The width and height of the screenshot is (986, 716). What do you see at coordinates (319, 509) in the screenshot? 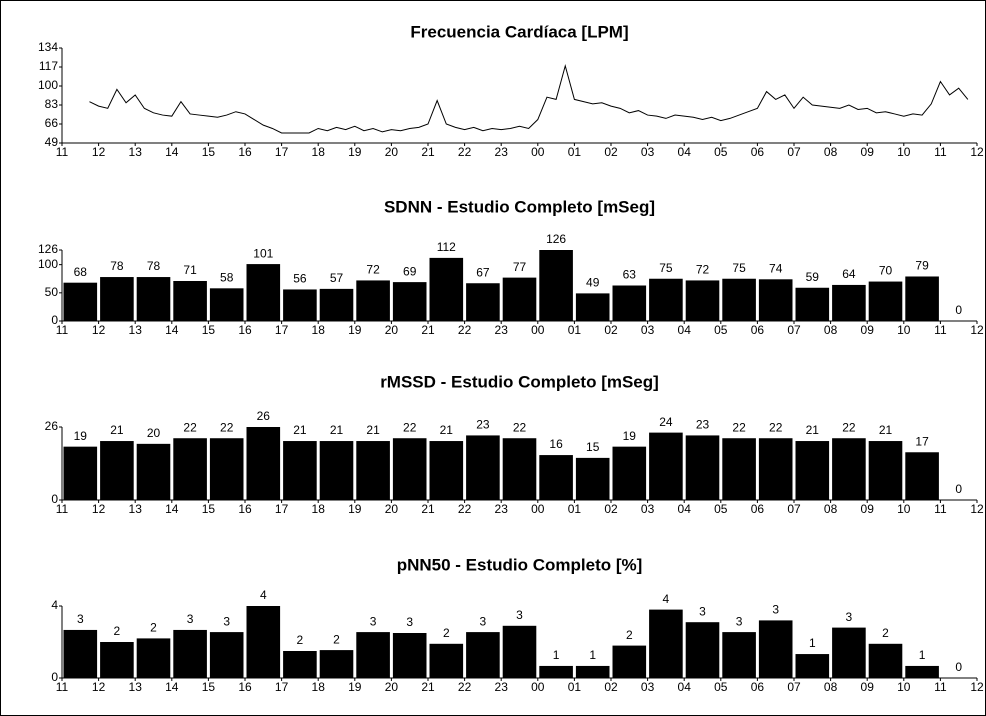
I see `x-tick-label: 18` at bounding box center [319, 509].